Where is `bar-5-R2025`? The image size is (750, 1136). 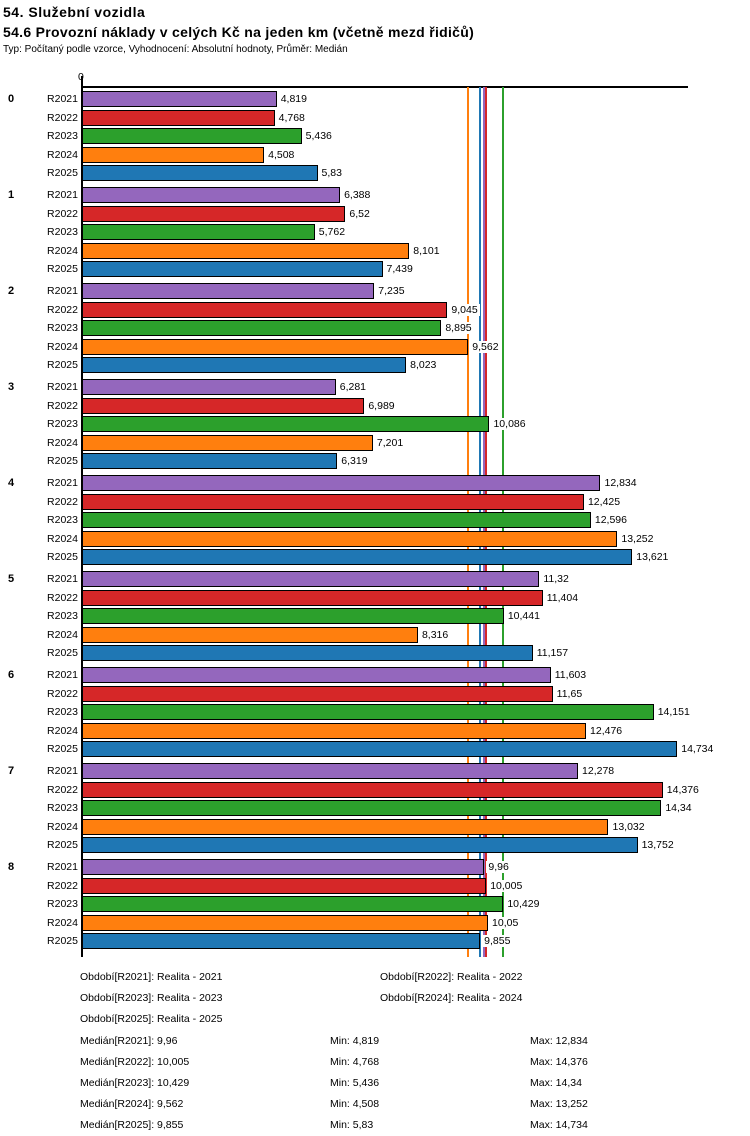 bar-5-R2025 is located at coordinates (307, 653).